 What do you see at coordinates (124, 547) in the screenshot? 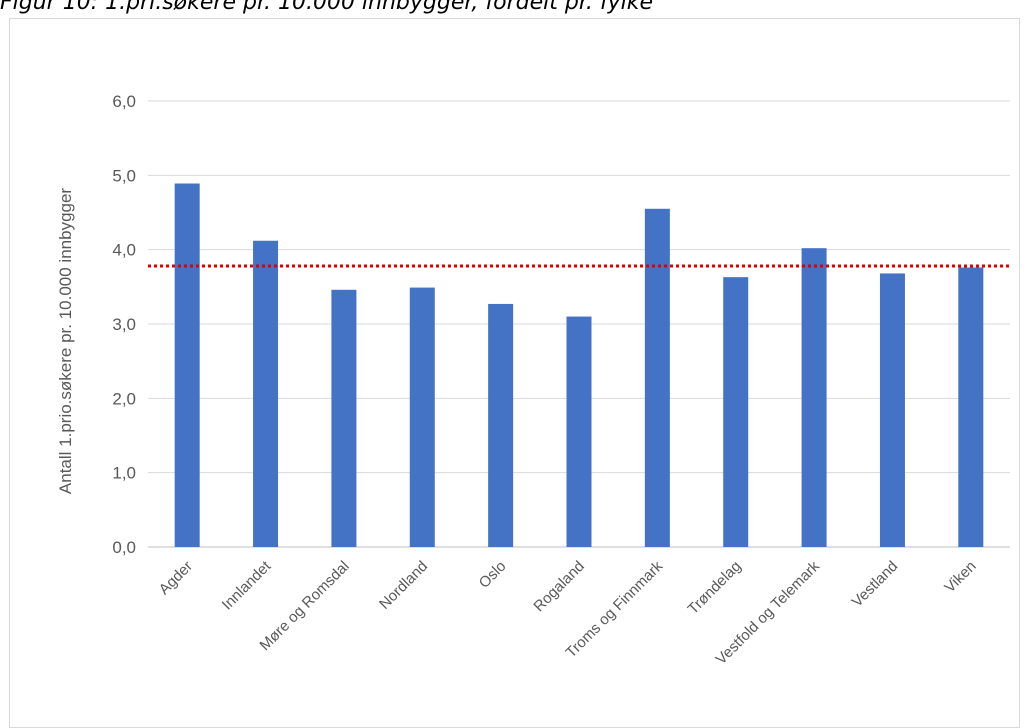
I see `y-tick-label: 0,0` at bounding box center [124, 547].